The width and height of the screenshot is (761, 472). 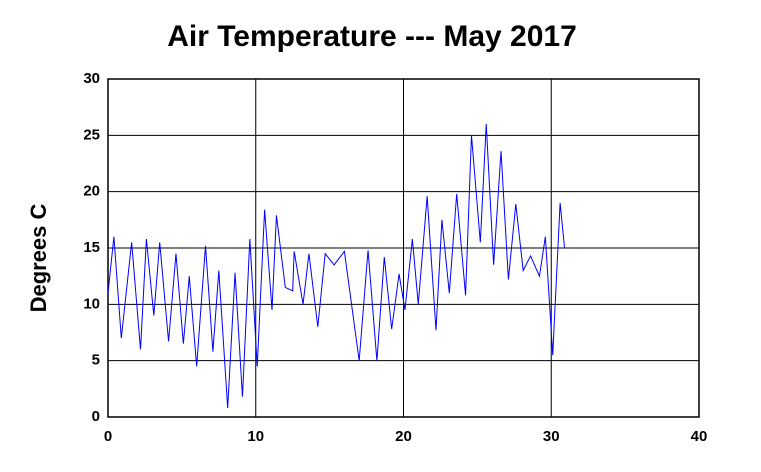 What do you see at coordinates (91, 303) in the screenshot?
I see `y-tick-label: 10` at bounding box center [91, 303].